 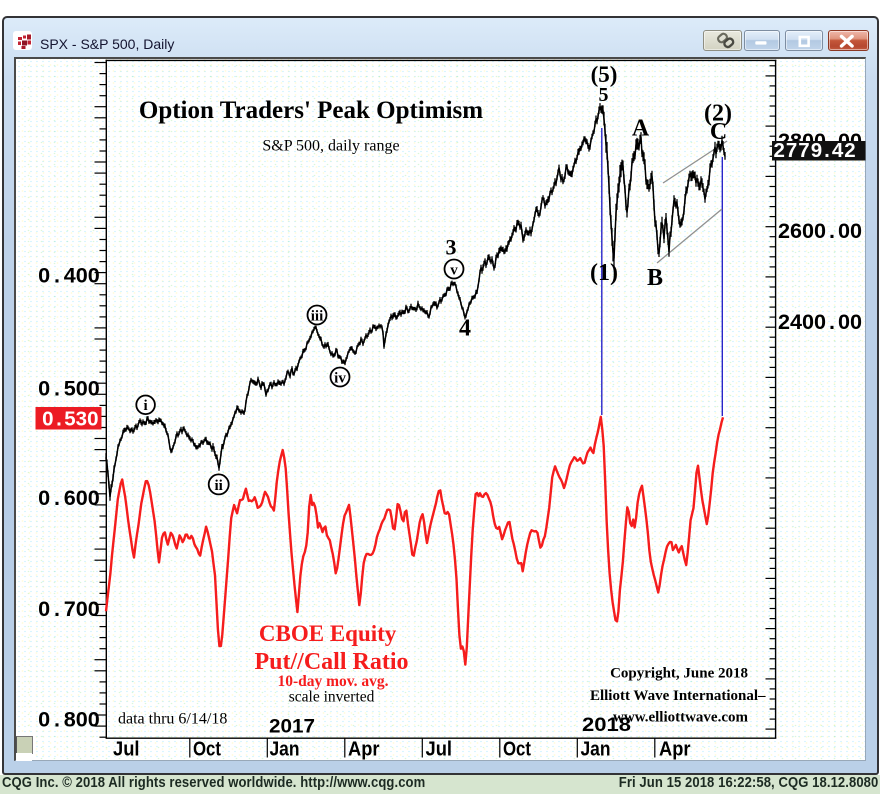 I want to click on svg-text: Put//Call Ratio, so click(x=332, y=662).